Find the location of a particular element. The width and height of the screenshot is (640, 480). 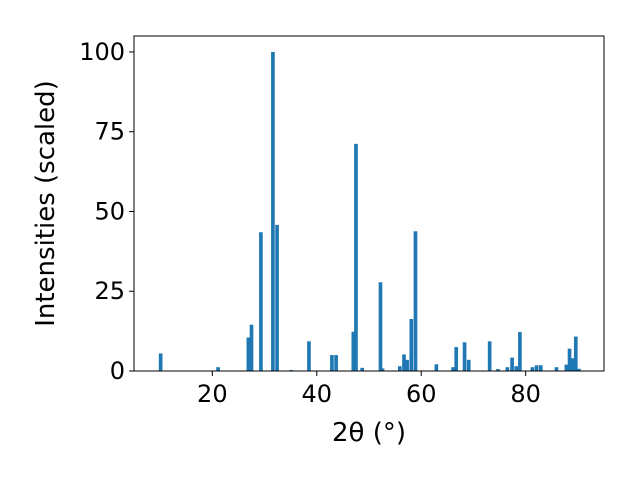

x-tick-label: 60 is located at coordinates (421, 394).